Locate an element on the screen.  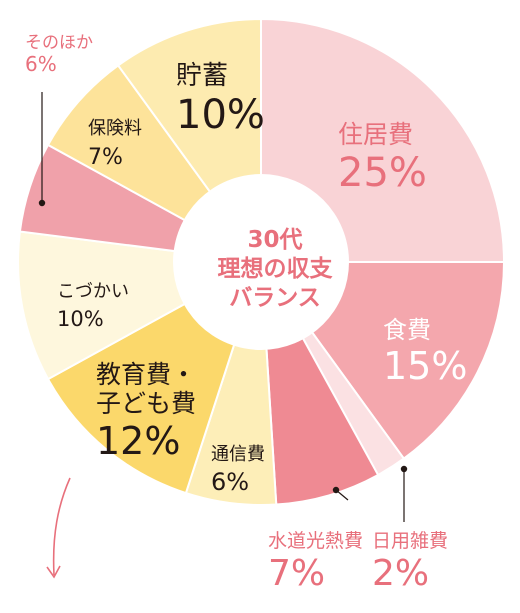
slice-label-suido: 水道光熱費 7% is located at coordinates (316, 562).